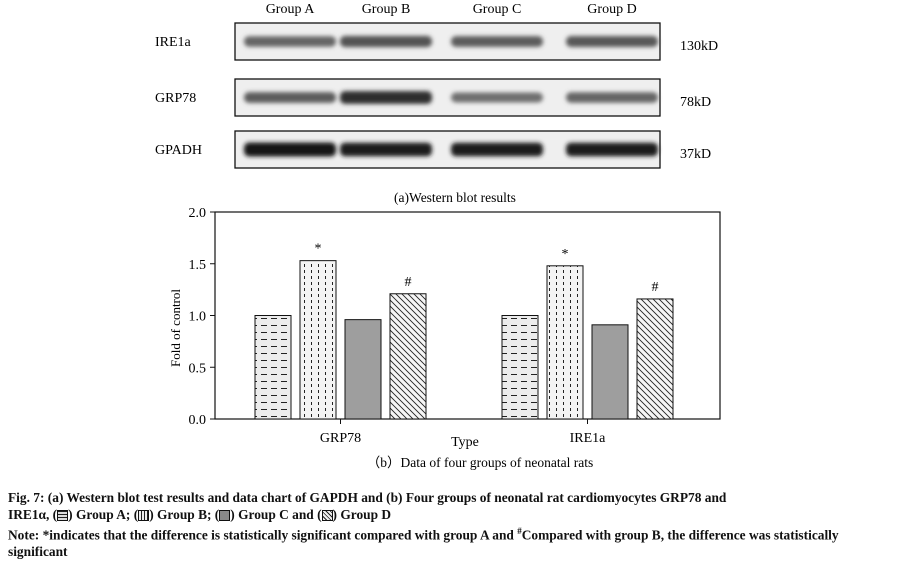 The width and height of the screenshot is (899, 575). What do you see at coordinates (695, 154) in the screenshot?
I see `blot-row-size: 37kD` at bounding box center [695, 154].